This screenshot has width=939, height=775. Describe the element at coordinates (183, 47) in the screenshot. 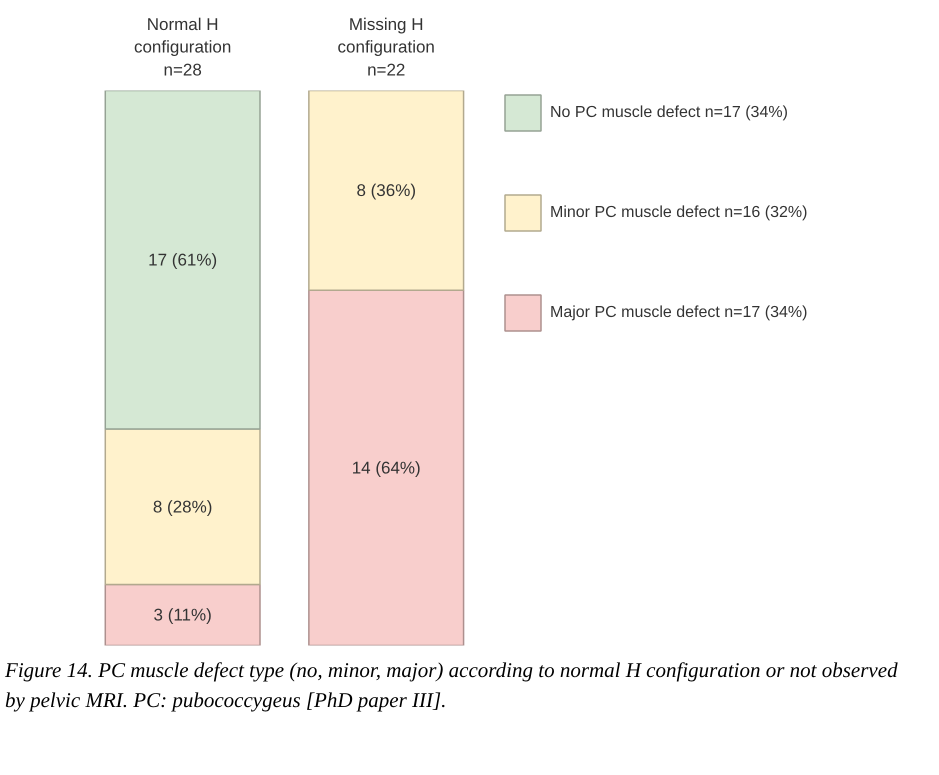

I see `x-tick-label: Normal H configuration n=28` at that location.